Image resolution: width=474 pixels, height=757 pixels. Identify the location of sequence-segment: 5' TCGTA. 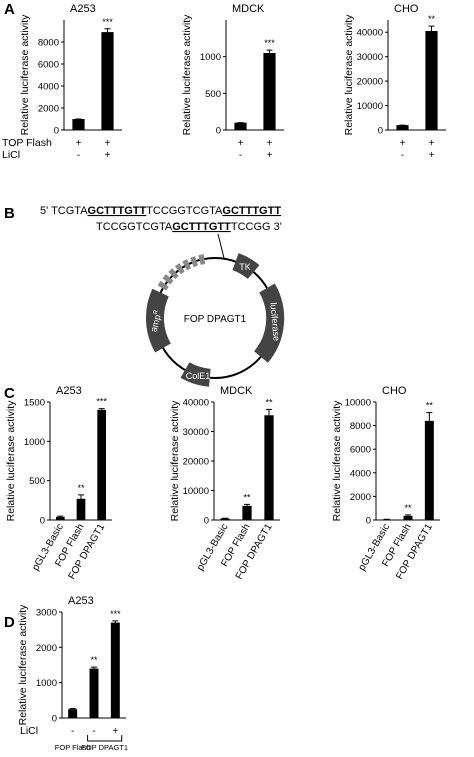
(64, 211).